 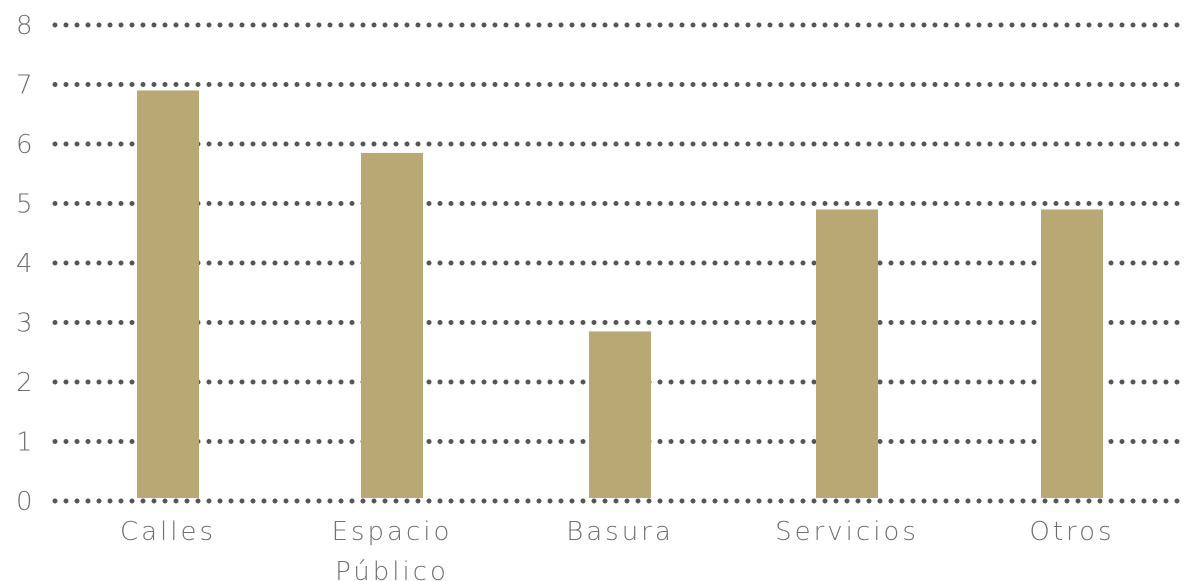 What do you see at coordinates (392, 569) in the screenshot?
I see `x-category-label-line: Público` at bounding box center [392, 569].